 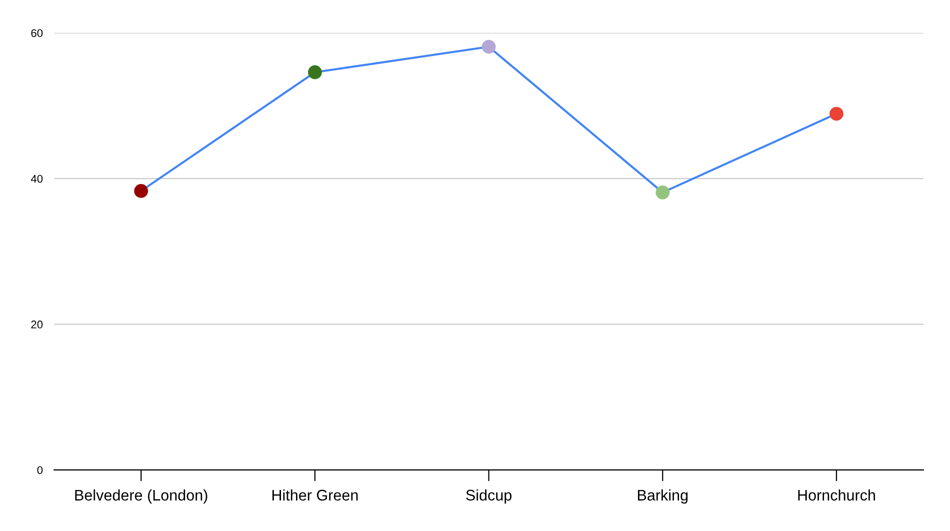 What do you see at coordinates (489, 496) in the screenshot?
I see `x-tick-label: Sidcup` at bounding box center [489, 496].